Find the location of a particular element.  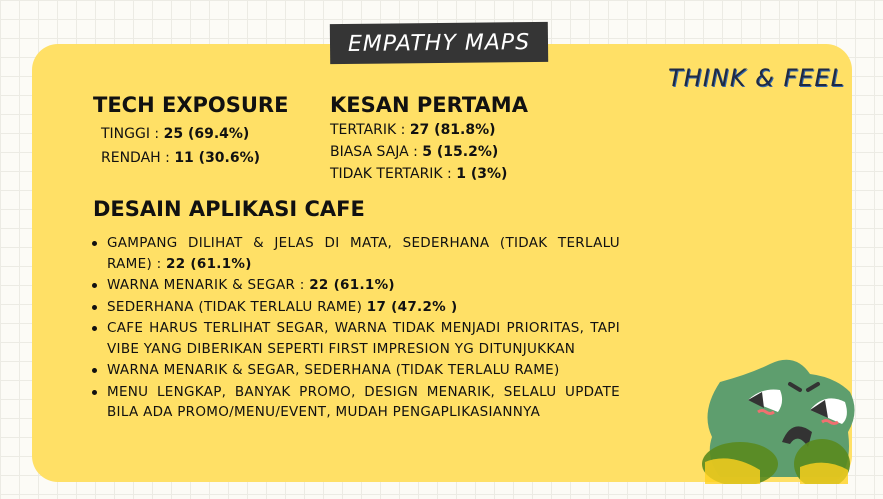

list-item: WARNA MENARIK & SEGAR : 22 (61.1%) is located at coordinates (355, 285).